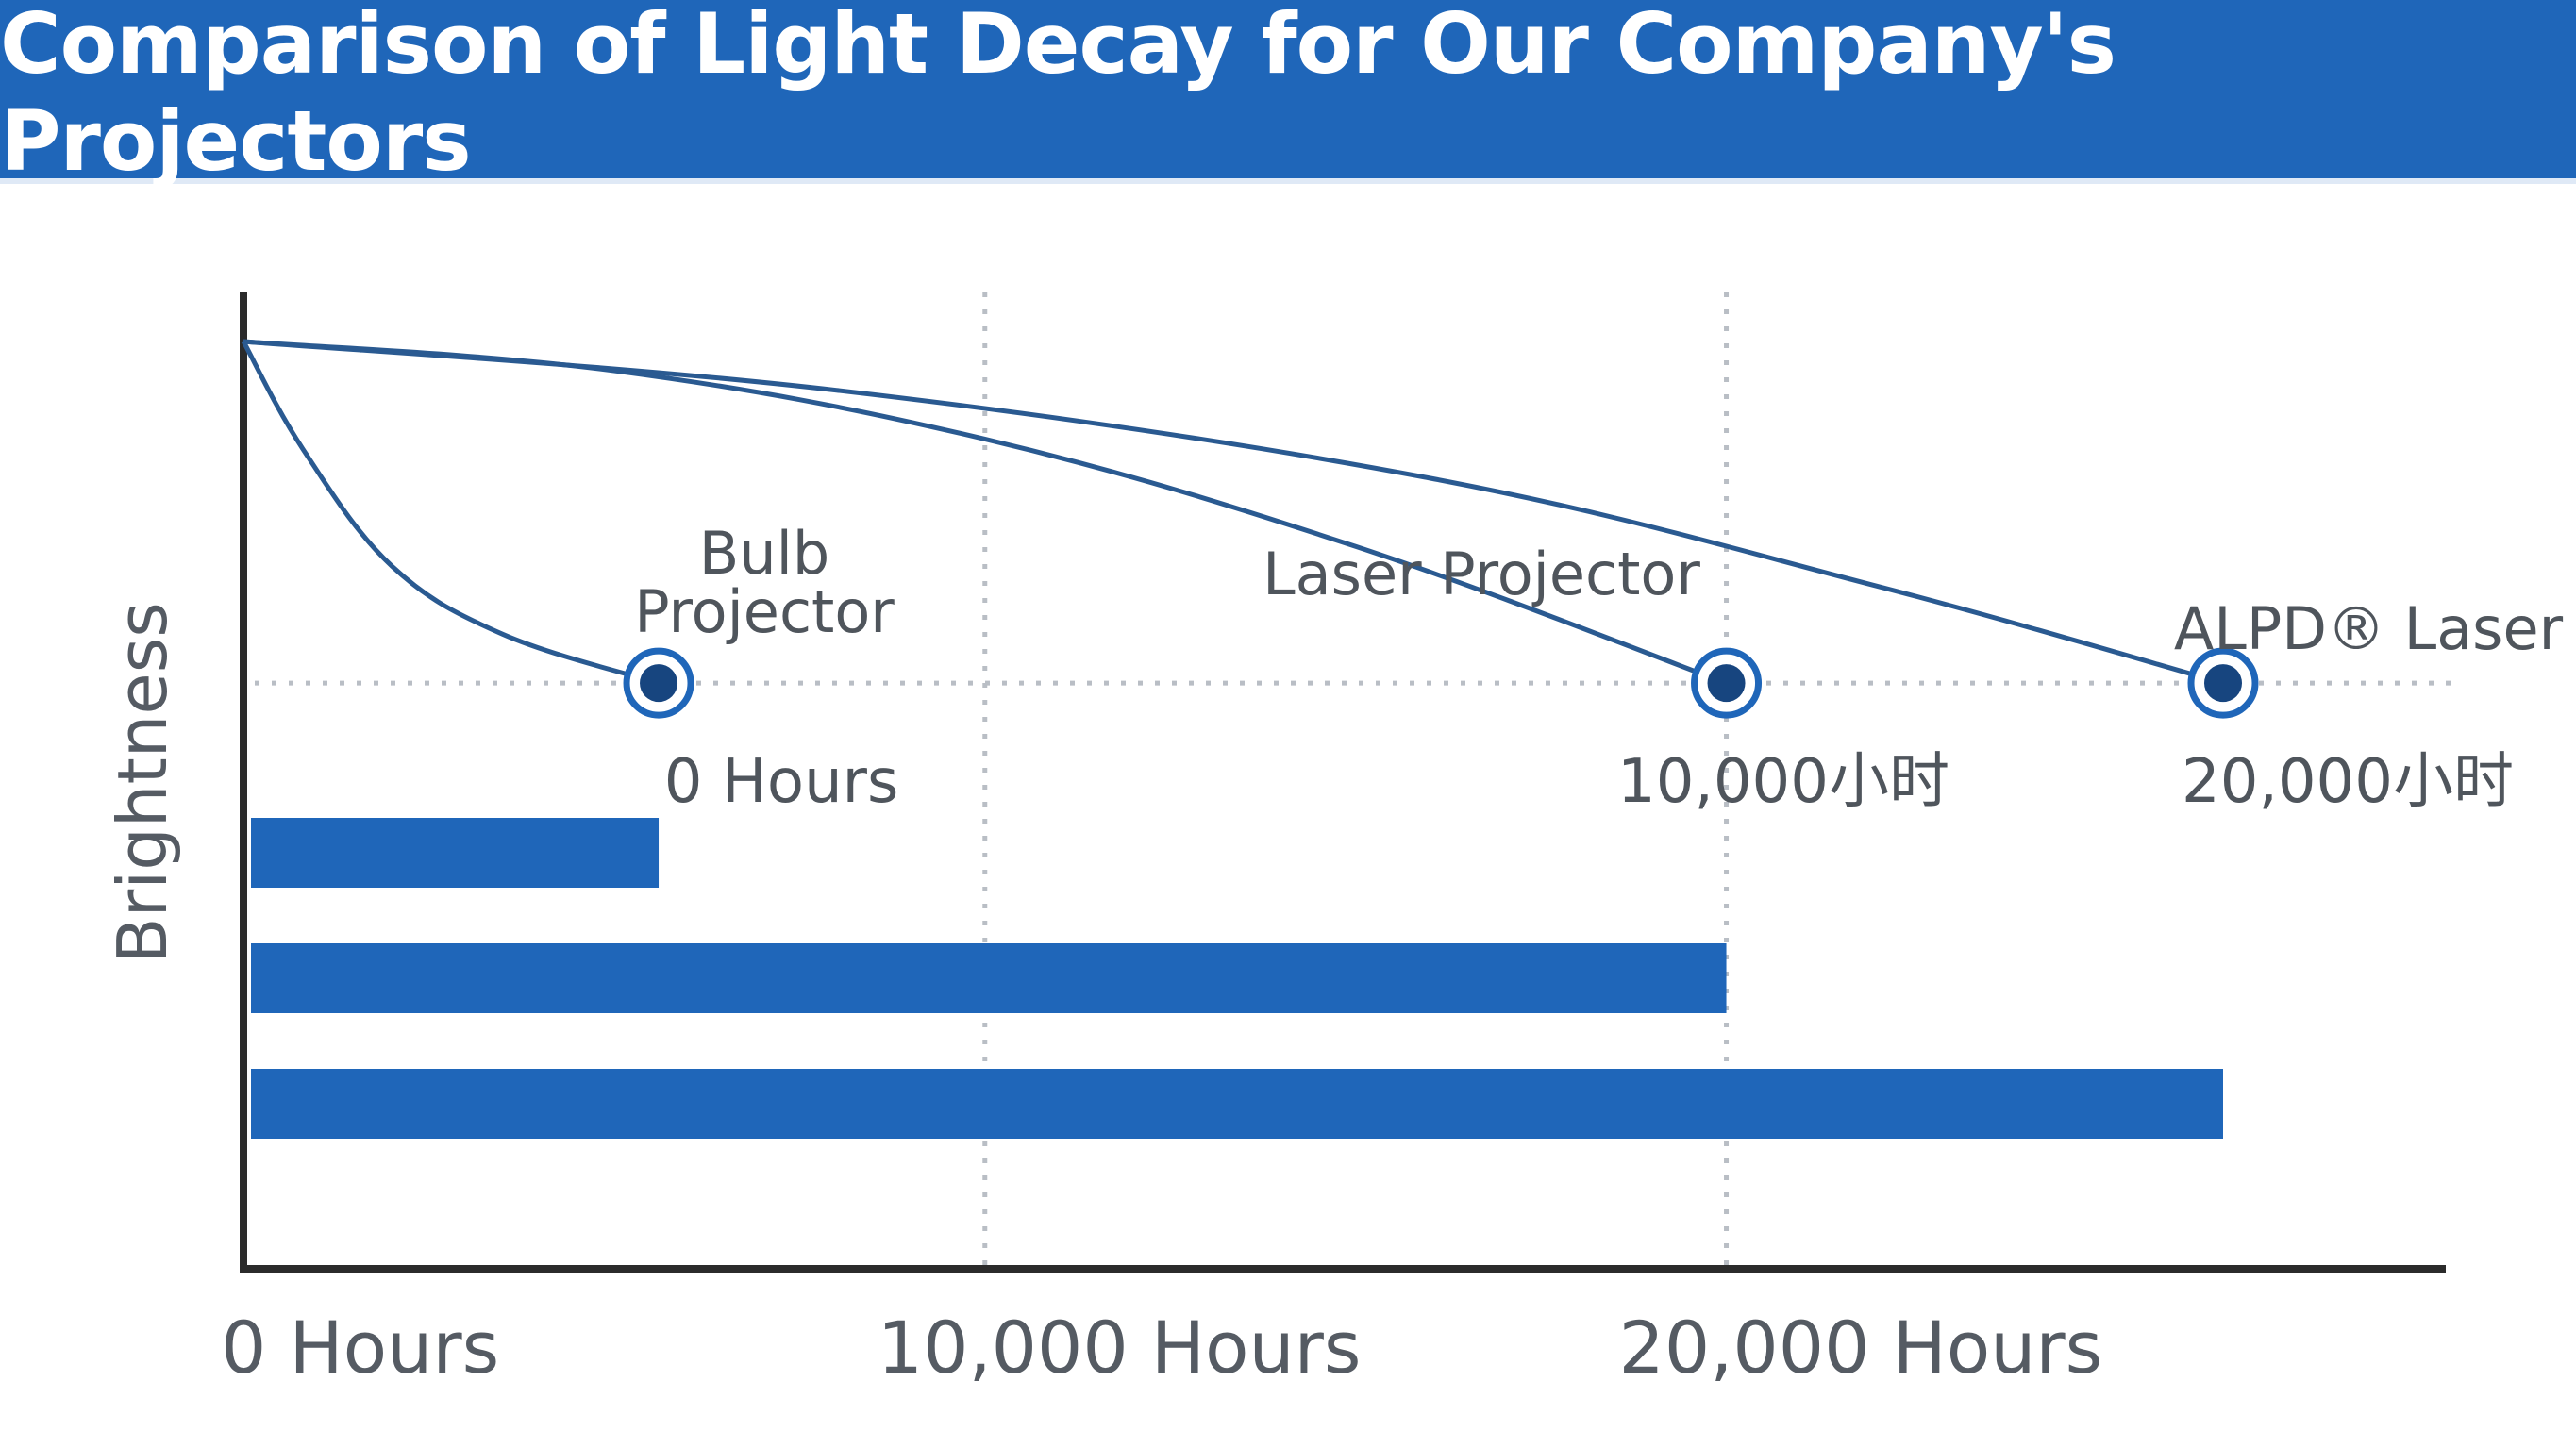 This screenshot has height=1448, width=2576. I want to click on x-tick-label: 0 Hours, so click(360, 1348).